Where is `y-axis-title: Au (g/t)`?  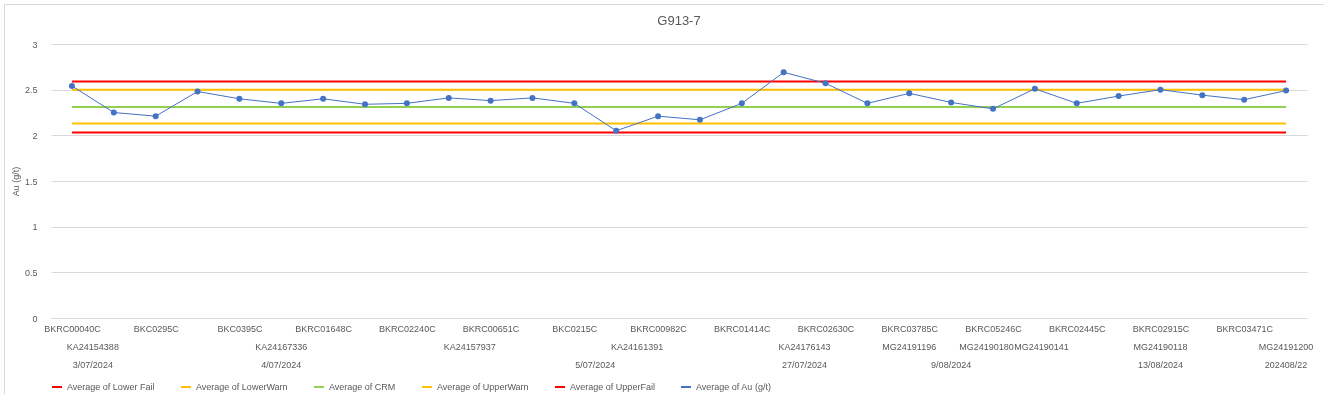 y-axis-title: Au (g/t) is located at coordinates (15, 181).